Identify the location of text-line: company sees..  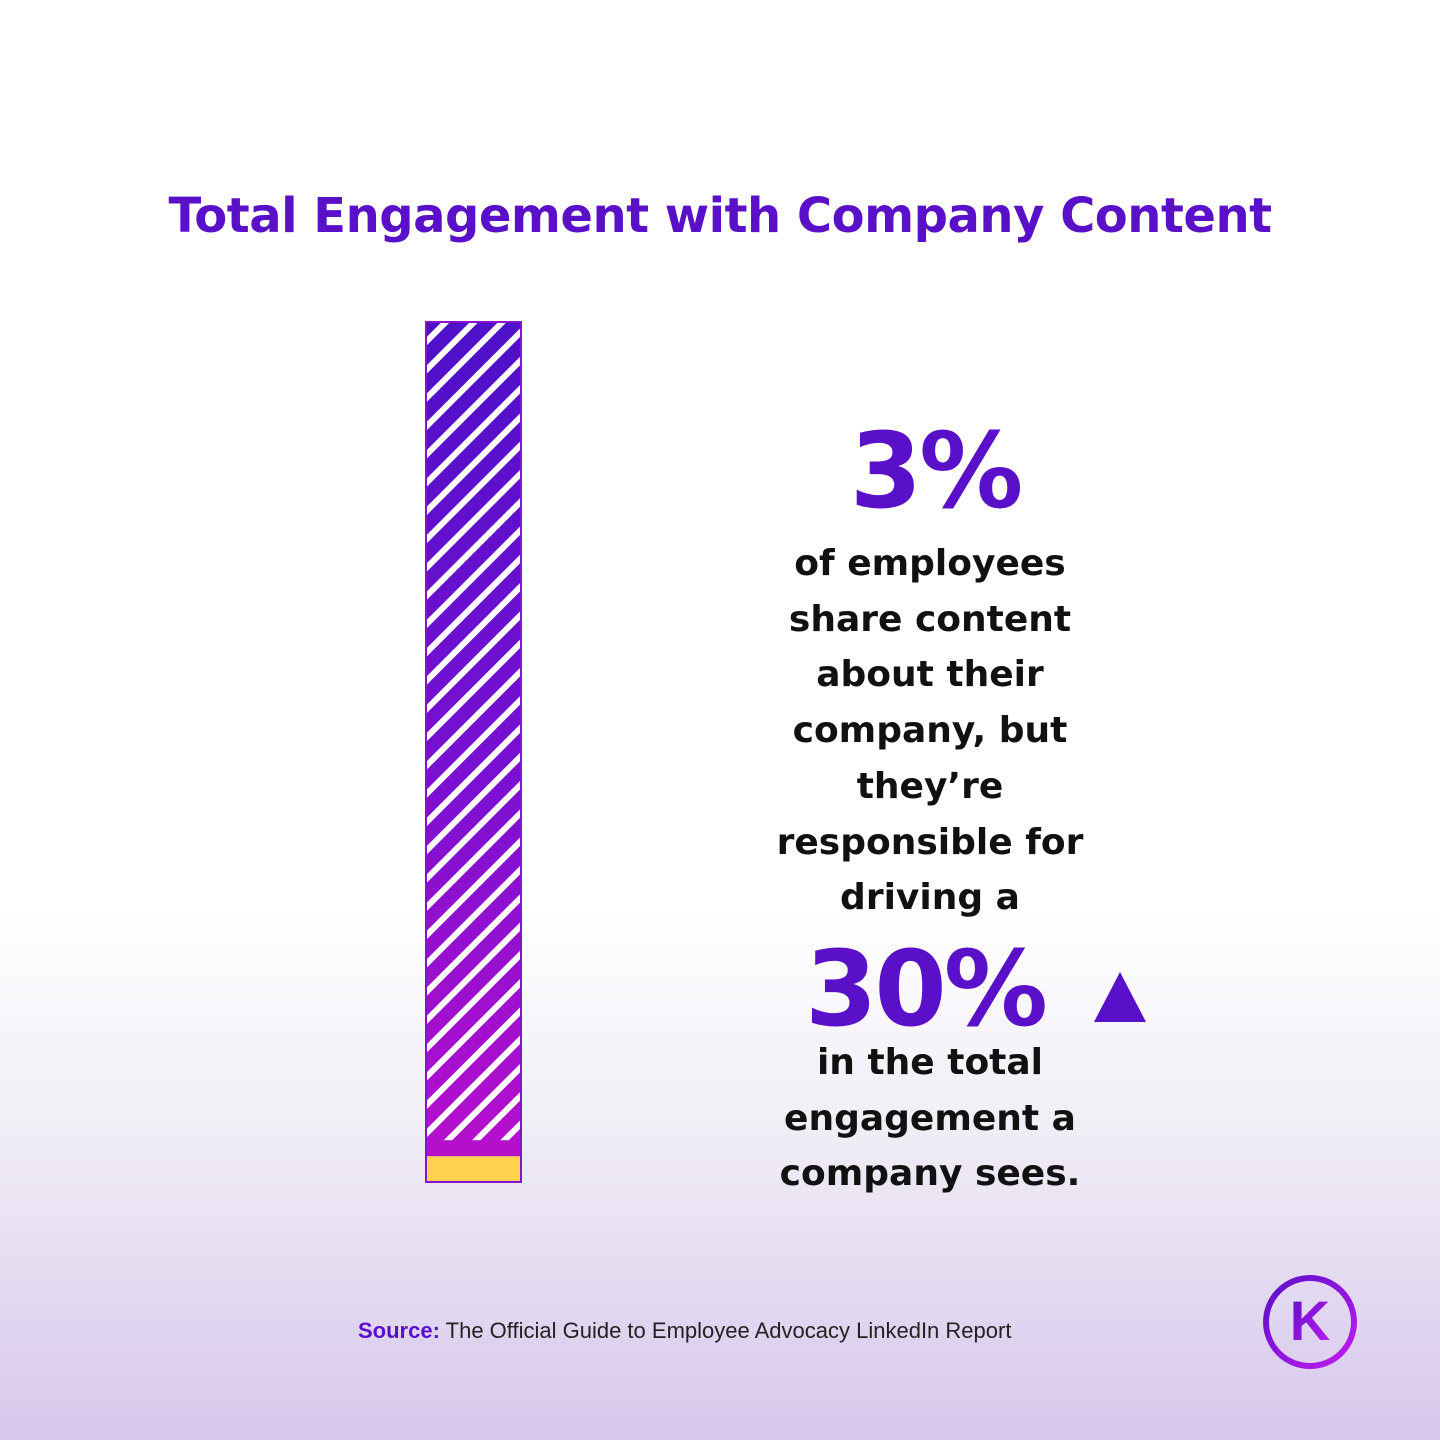
(930, 1174).